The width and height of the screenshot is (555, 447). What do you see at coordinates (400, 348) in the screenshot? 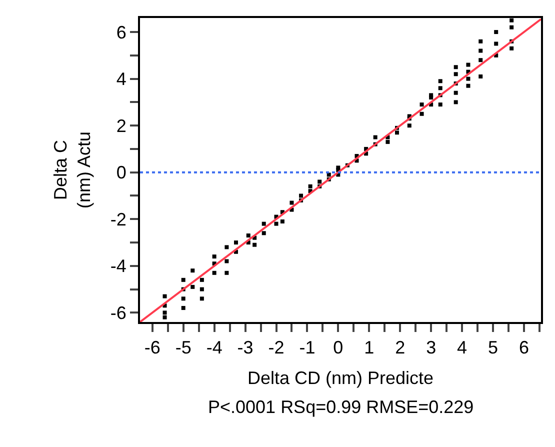
I see `x-tick-label: 2` at bounding box center [400, 348].